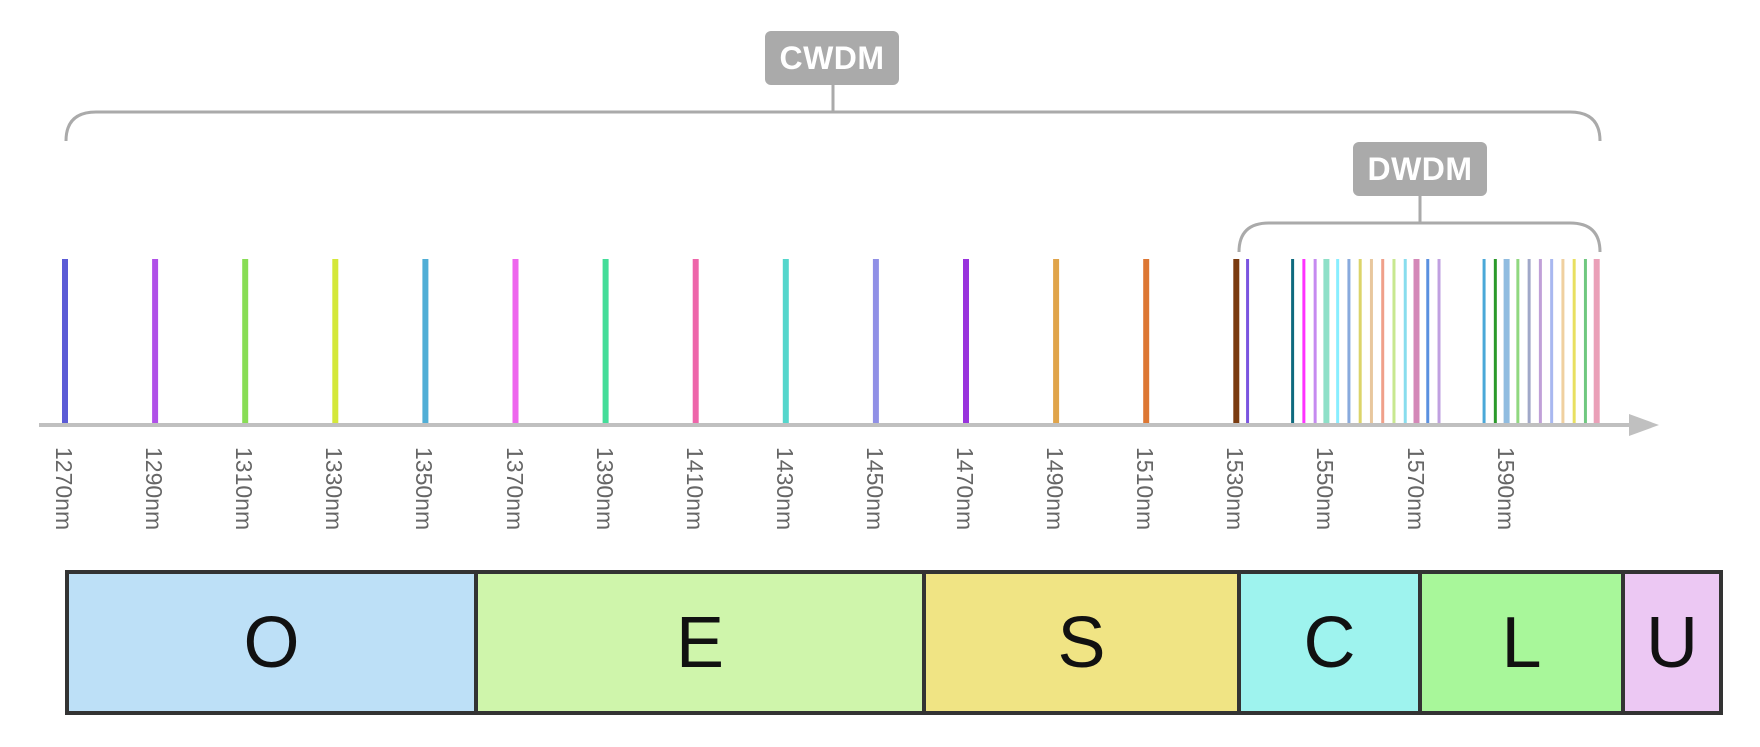 The image size is (1760, 747). I want to click on tick-label: 1310nm, so click(244, 489).